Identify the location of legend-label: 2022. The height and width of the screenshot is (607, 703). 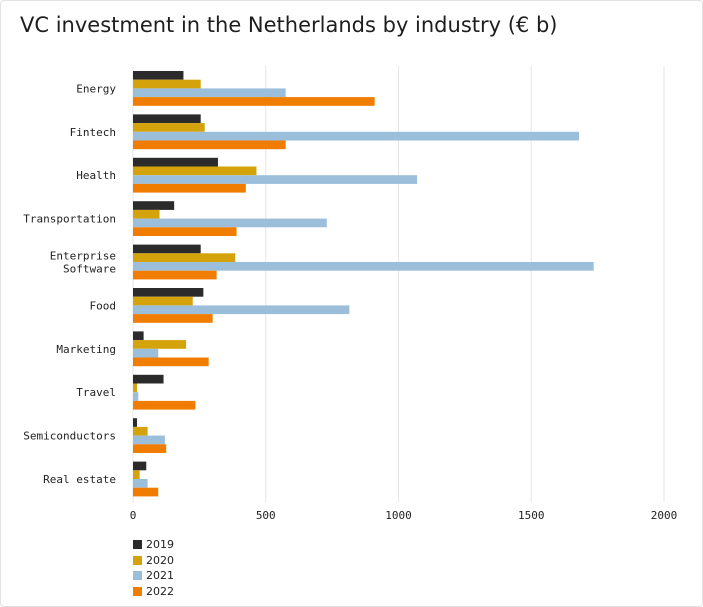
(160, 591).